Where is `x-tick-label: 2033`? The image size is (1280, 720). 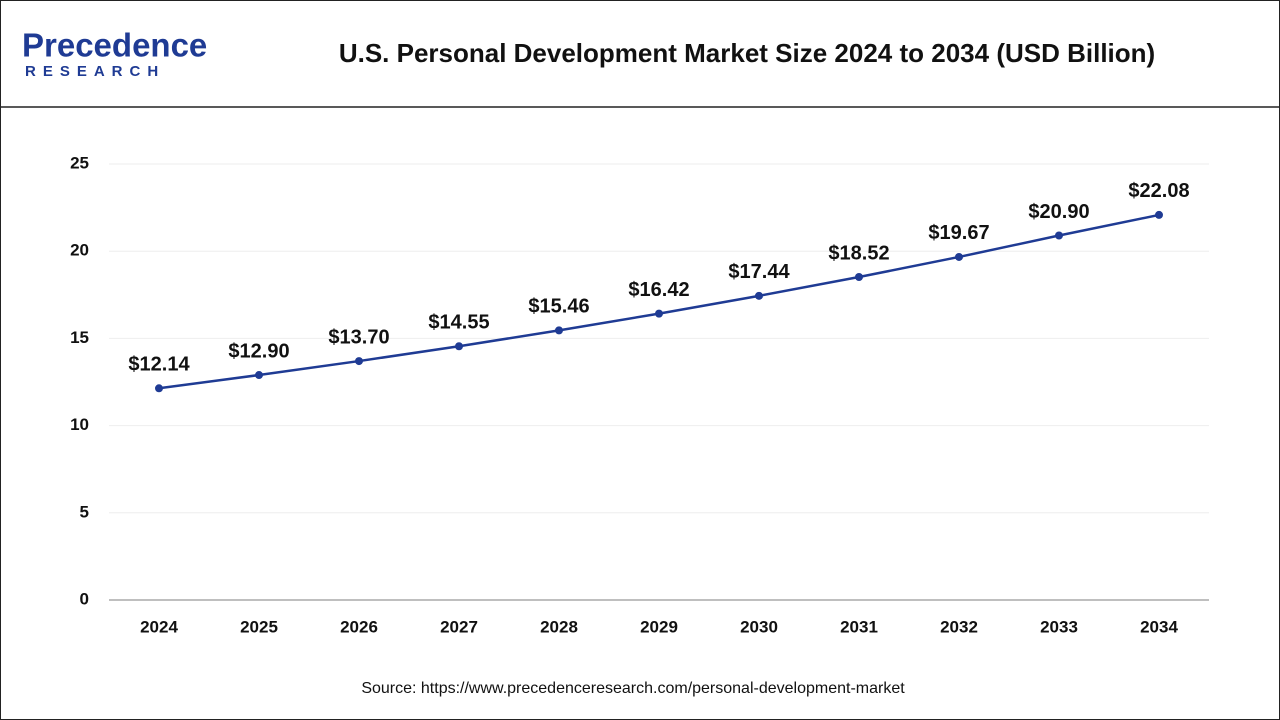
x-tick-label: 2033 is located at coordinates (1059, 626).